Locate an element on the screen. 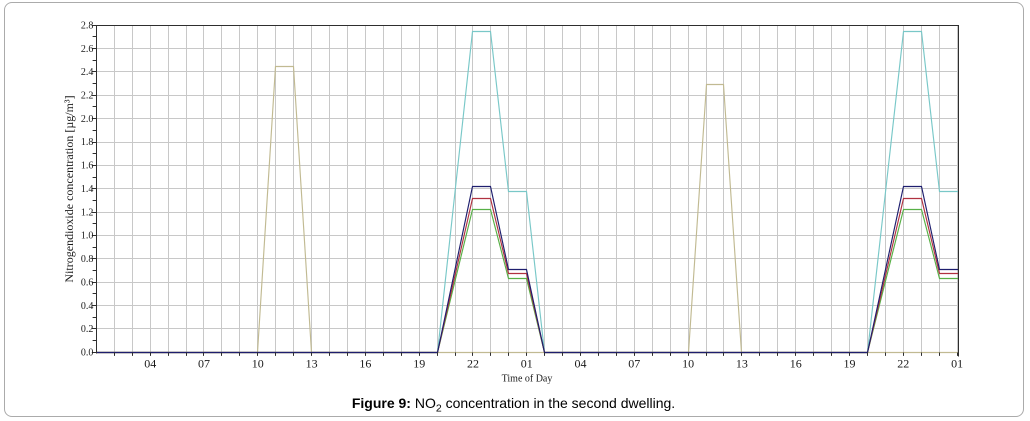  svg-text: 1.0 is located at coordinates (87, 236).